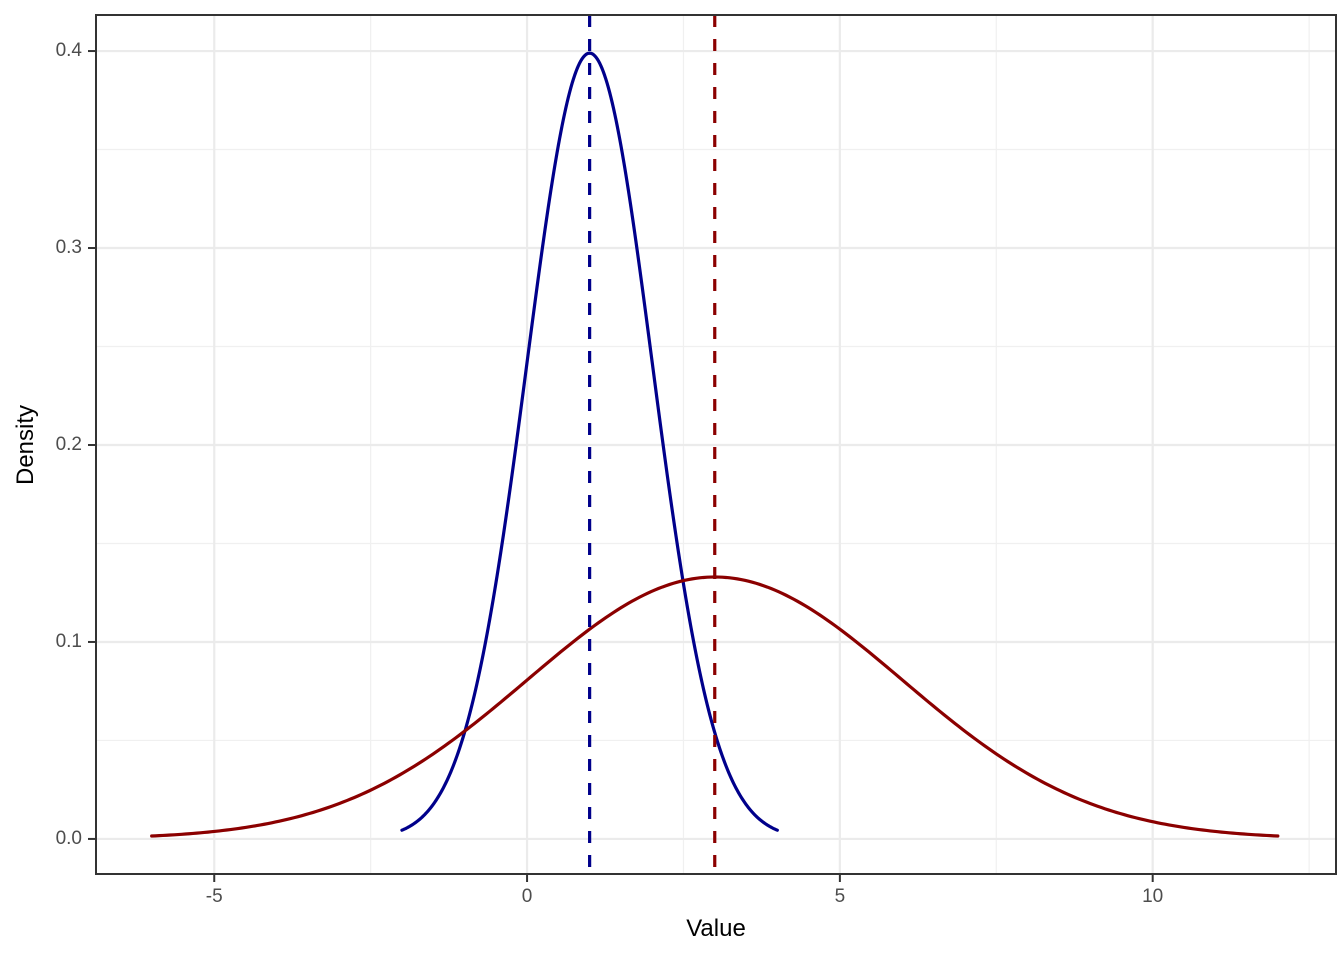 The height and width of the screenshot is (960, 1344). Describe the element at coordinates (1153, 896) in the screenshot. I see `x-tick-label: 10` at that location.